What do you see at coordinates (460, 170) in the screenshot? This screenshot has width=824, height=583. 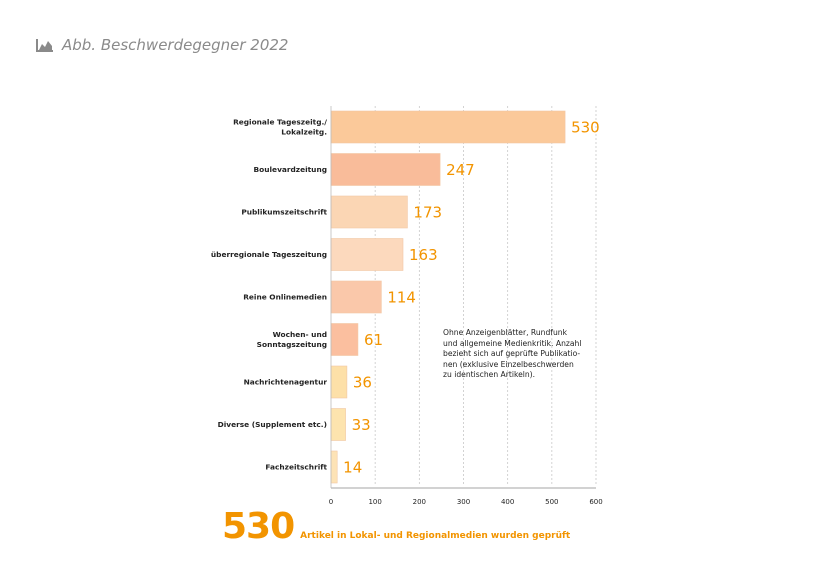 I see `value-label: 247` at bounding box center [460, 170].